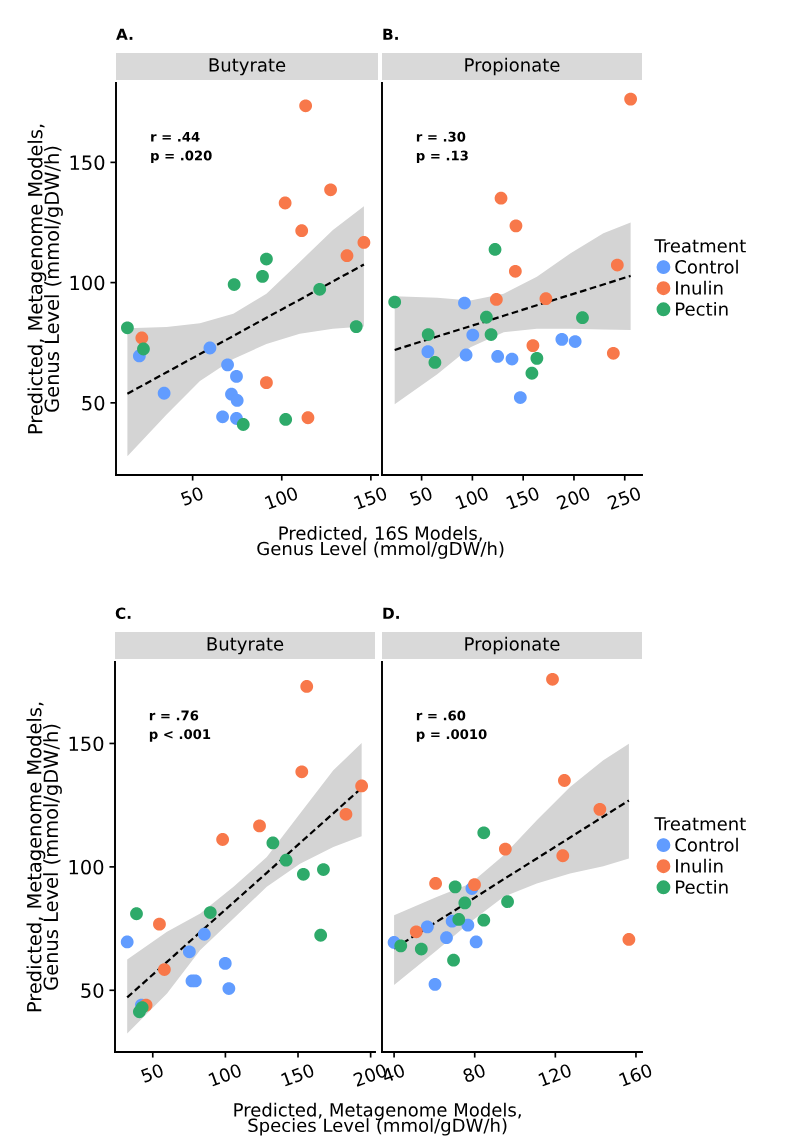 The image size is (788, 1145). What do you see at coordinates (86, 744) in the screenshot?
I see `y-tick-label: 150` at bounding box center [86, 744].